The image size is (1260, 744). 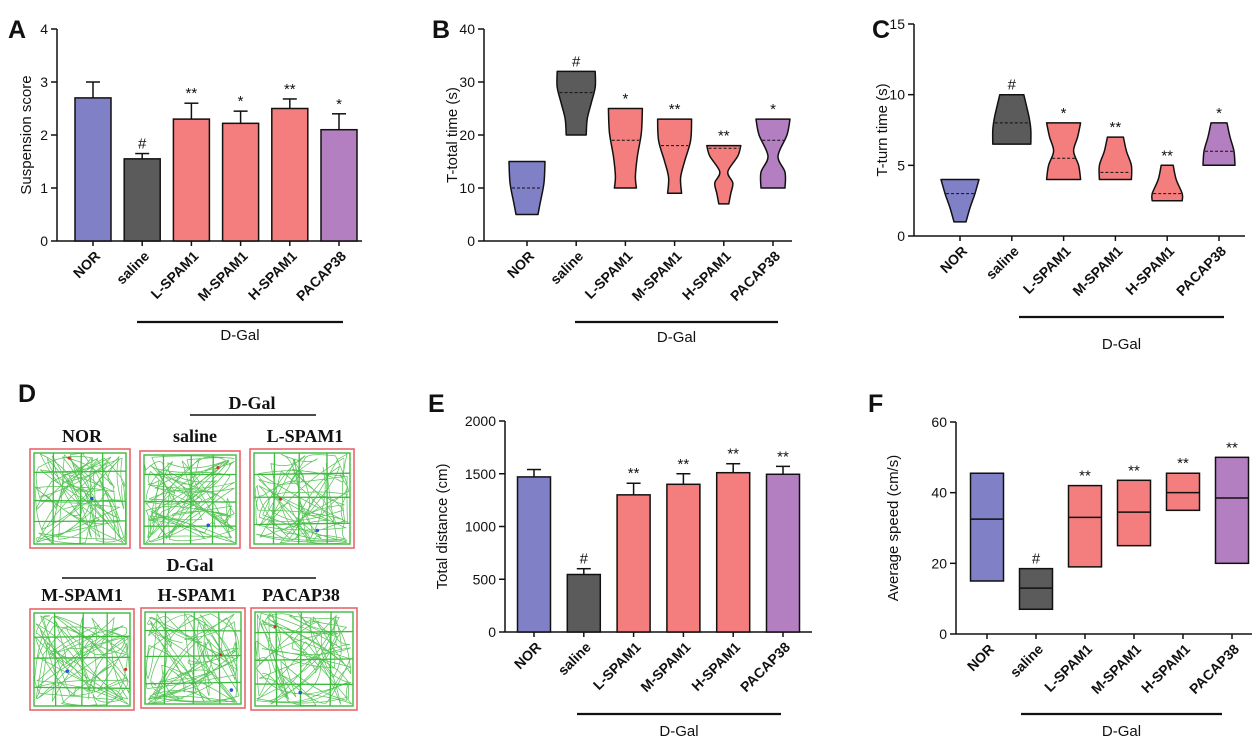 What do you see at coordinates (44, 29) in the screenshot?
I see `chart-a-y-tick-label: 4` at bounding box center [44, 29].